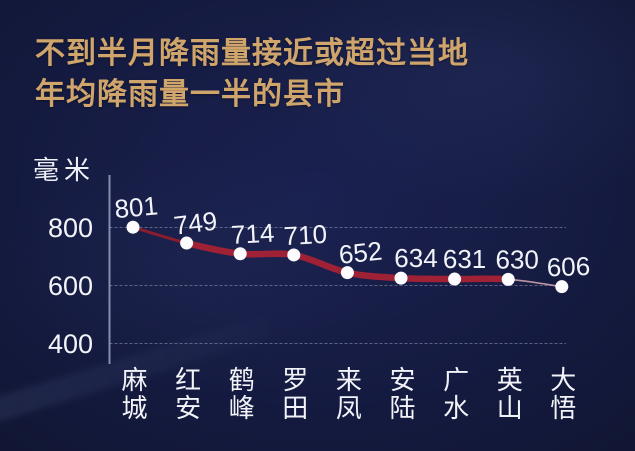 This screenshot has height=451, width=635. Describe the element at coordinates (252, 74) in the screenshot. I see `page-title: 不到半月降雨量接近或超过当地 年均降雨量一半的县市` at that location.